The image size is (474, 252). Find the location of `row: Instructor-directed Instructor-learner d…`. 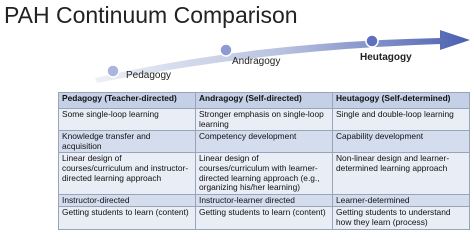

row: Instructor-directed Instructor-learner d… is located at coordinates (264, 200).